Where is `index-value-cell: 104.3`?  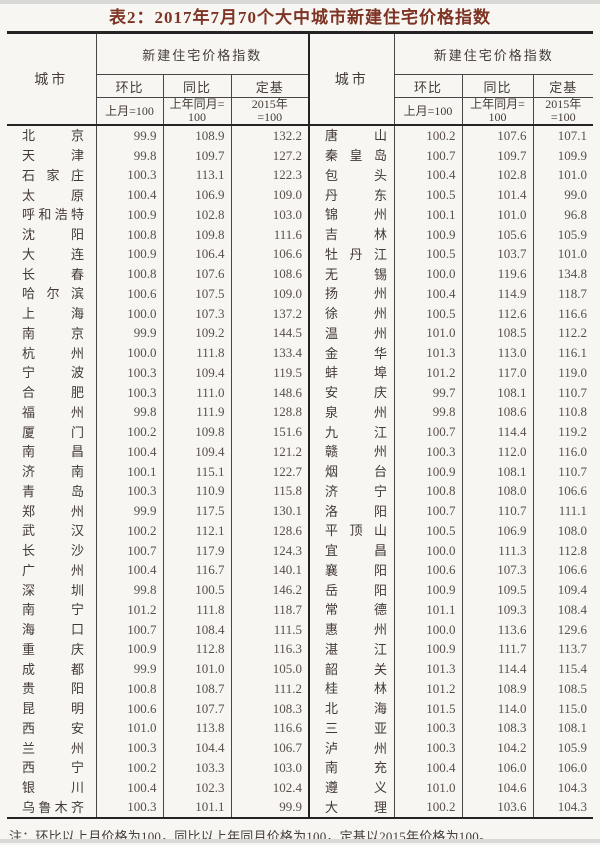 index-value-cell: 104.3 is located at coordinates (563, 808).